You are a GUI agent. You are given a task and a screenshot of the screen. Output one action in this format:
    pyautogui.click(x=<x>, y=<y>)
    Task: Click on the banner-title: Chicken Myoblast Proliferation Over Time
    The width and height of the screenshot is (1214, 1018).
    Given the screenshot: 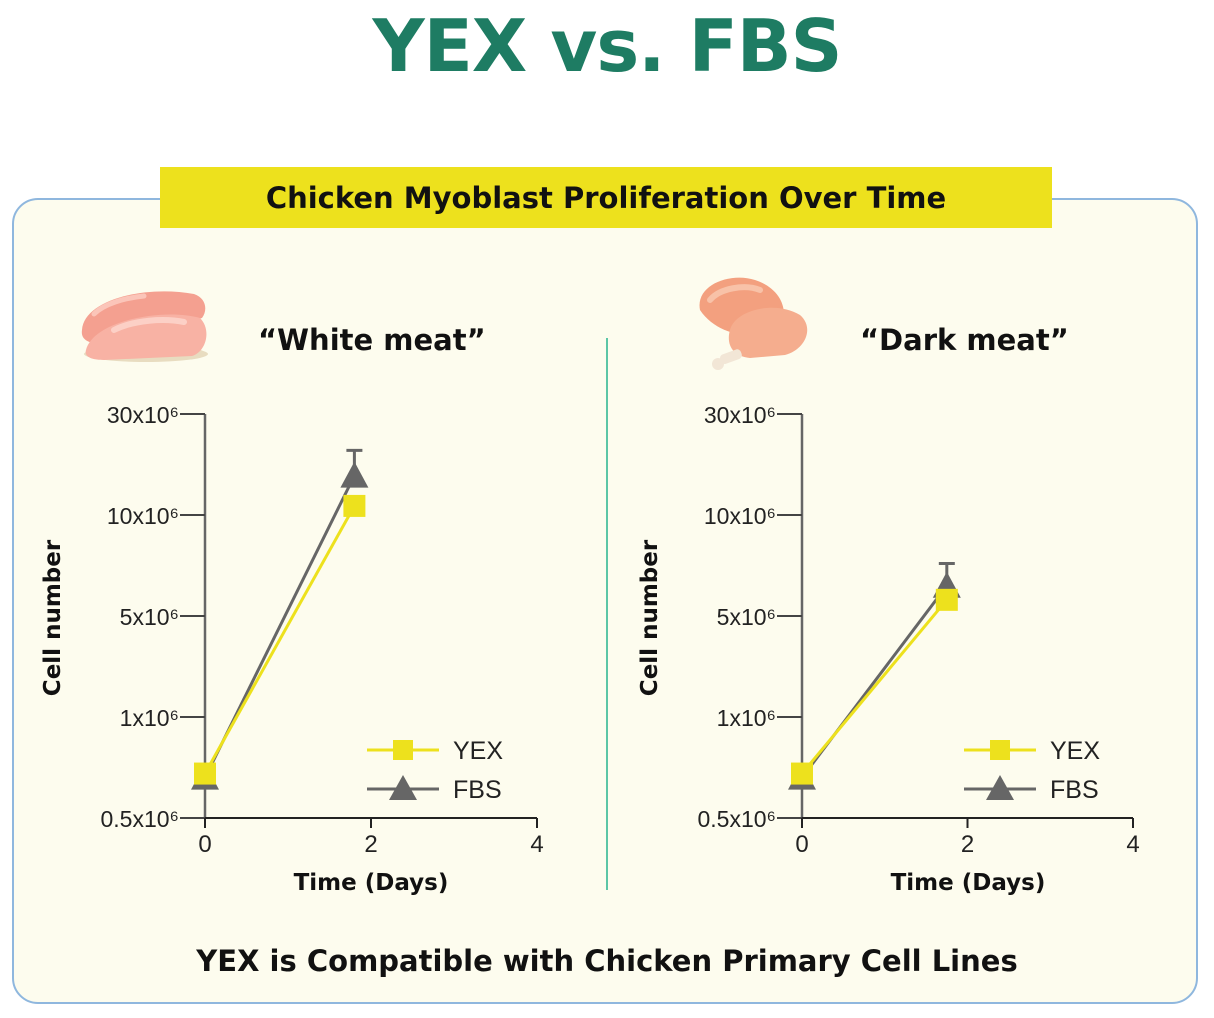 What is the action you would take?
    pyautogui.click(x=606, y=197)
    